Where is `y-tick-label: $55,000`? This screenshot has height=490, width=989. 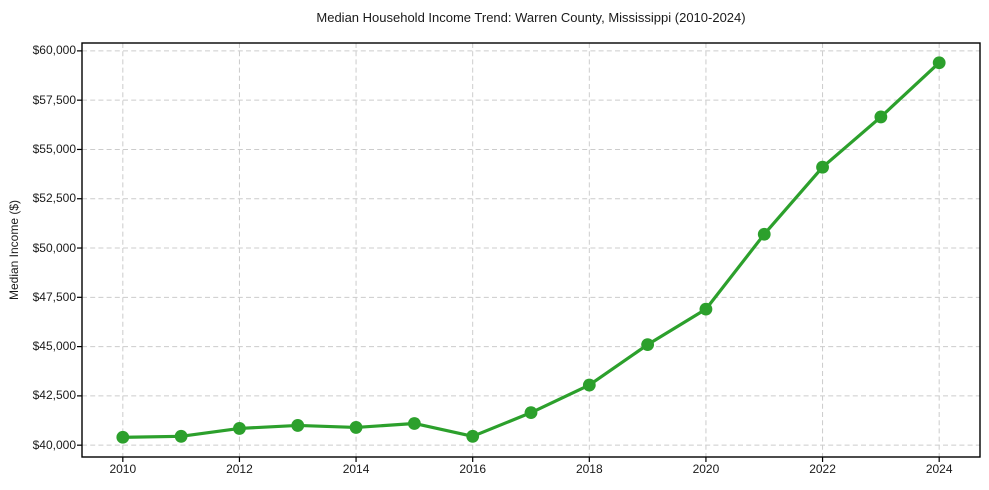 y-tick-label: $55,000 is located at coordinates (54, 148).